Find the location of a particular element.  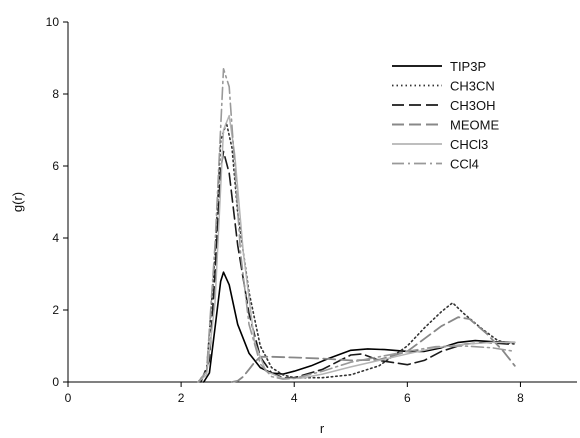

x-axis-label: r is located at coordinates (322, 428).